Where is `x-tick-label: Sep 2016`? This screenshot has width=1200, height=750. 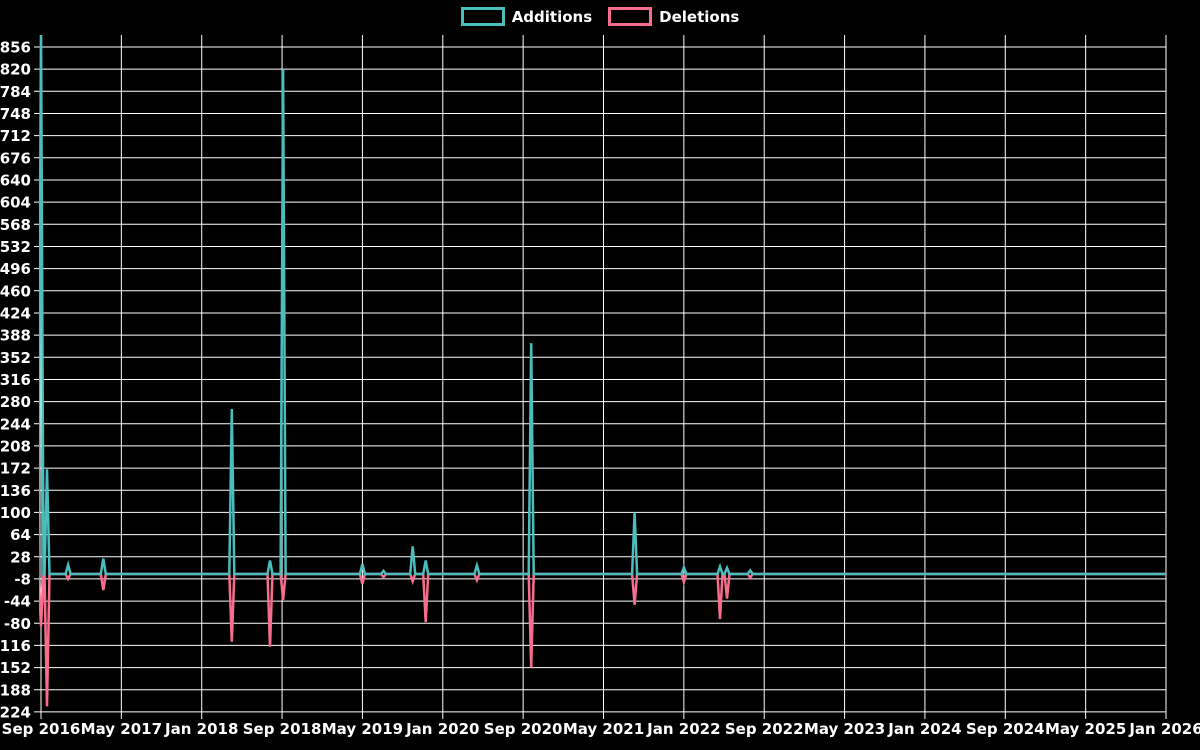 x-tick-label: Sep 2016 is located at coordinates (41, 729).